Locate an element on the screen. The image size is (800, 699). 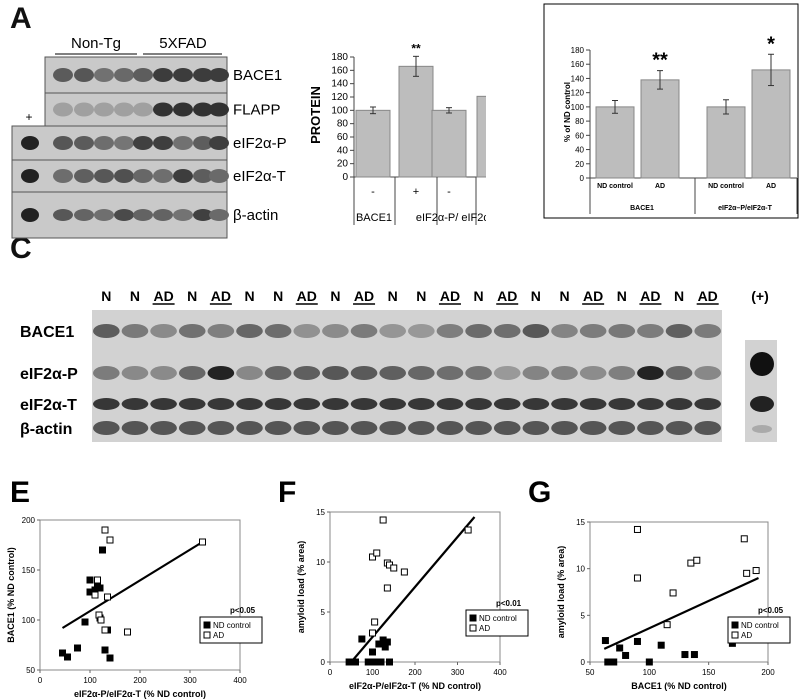
blot-row-label-bace1: BACE1 is located at coordinates (257, 75).